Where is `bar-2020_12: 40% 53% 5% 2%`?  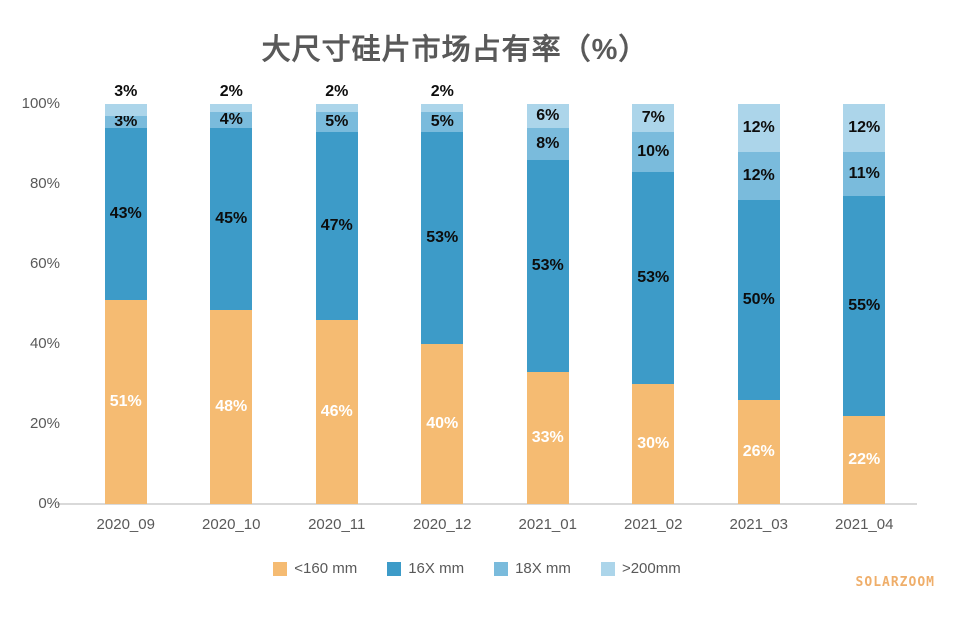 bar-2020_12: 40% 53% 5% 2% is located at coordinates (442, 293).